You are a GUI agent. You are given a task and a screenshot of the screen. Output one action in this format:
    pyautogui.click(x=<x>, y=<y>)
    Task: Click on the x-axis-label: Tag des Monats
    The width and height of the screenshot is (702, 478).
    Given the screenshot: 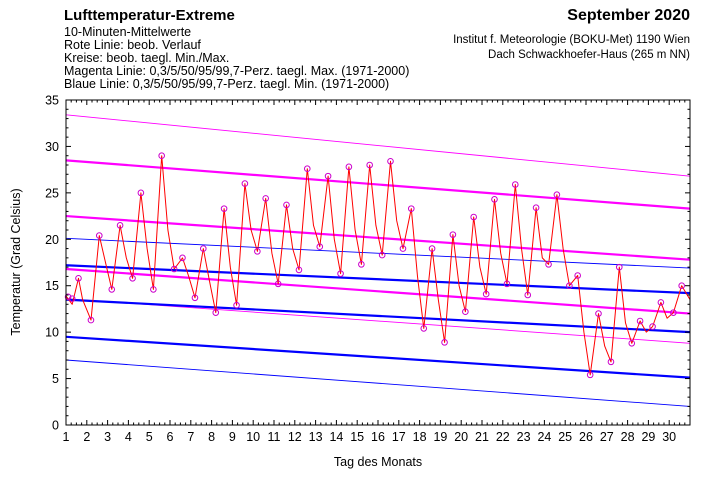 What is the action you would take?
    pyautogui.click(x=378, y=462)
    